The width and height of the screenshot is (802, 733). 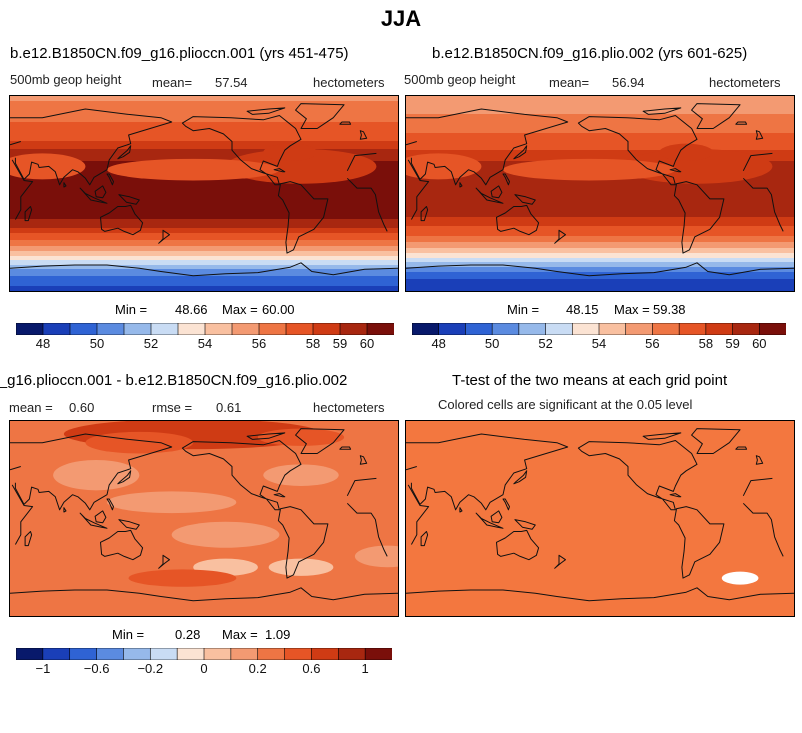 I want to click on coastline-iceland, so click(x=741, y=448).